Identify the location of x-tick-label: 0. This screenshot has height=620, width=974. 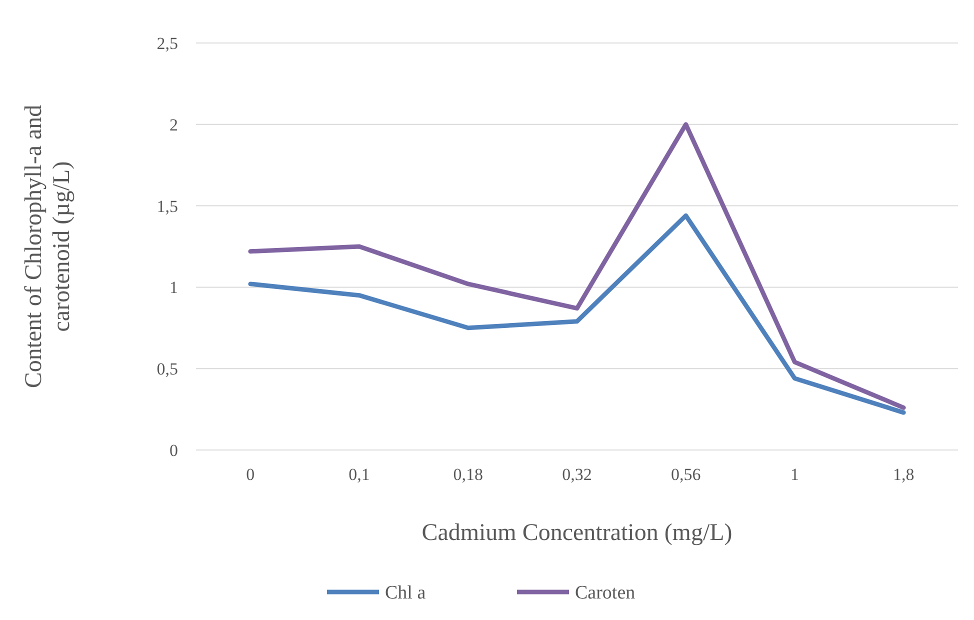
(250, 474).